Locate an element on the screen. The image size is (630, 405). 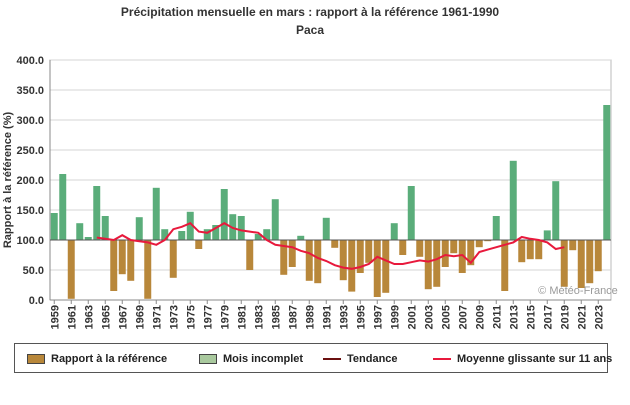
x-tick-label: 1989 is located at coordinates (310, 317).